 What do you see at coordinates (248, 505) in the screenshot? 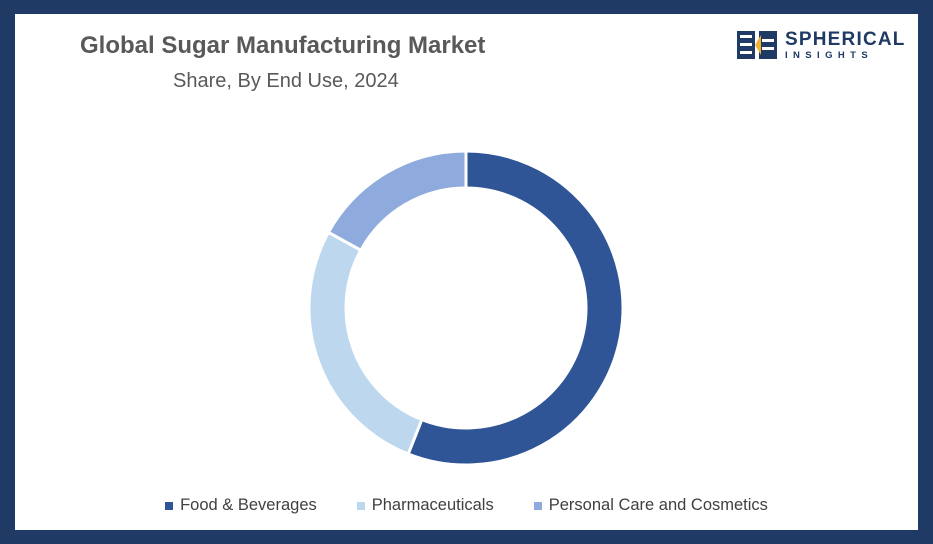
I see `legend-label: Food & Beverages` at bounding box center [248, 505].